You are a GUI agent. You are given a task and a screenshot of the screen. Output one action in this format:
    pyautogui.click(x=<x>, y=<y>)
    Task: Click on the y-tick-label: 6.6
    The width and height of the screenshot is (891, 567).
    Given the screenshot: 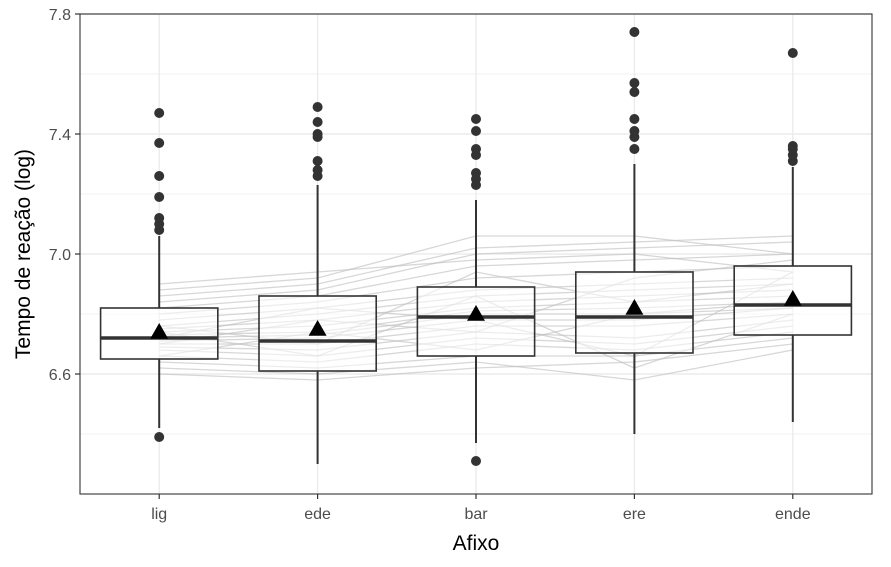 What is the action you would take?
    pyautogui.click(x=60, y=375)
    